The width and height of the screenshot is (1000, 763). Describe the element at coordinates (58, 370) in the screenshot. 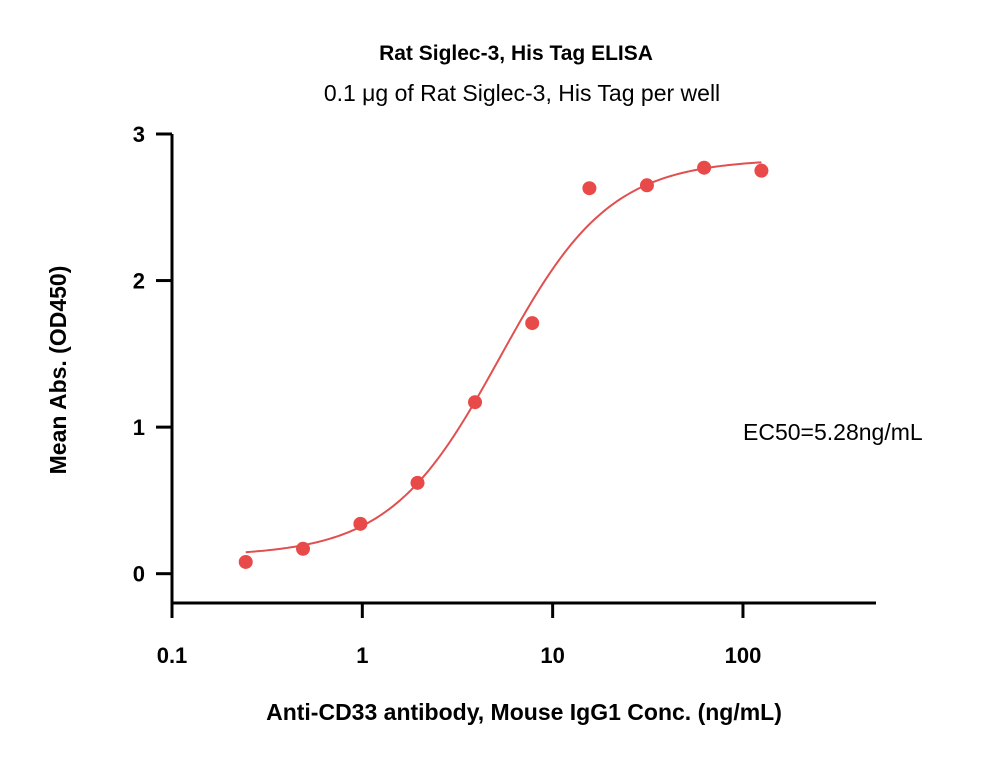

I see `y-axis-title: Mean Abs. (OD450)` at that location.